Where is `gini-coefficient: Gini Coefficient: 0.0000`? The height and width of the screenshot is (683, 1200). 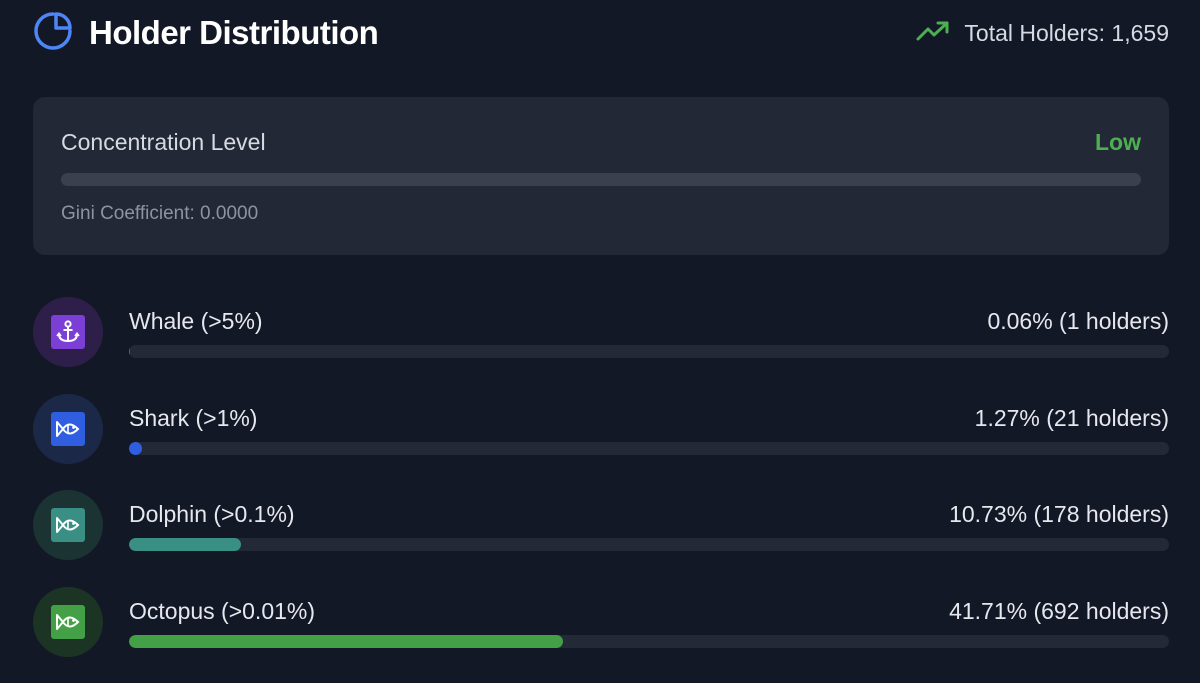 gini-coefficient: Gini Coefficient: 0.0000 is located at coordinates (160, 213).